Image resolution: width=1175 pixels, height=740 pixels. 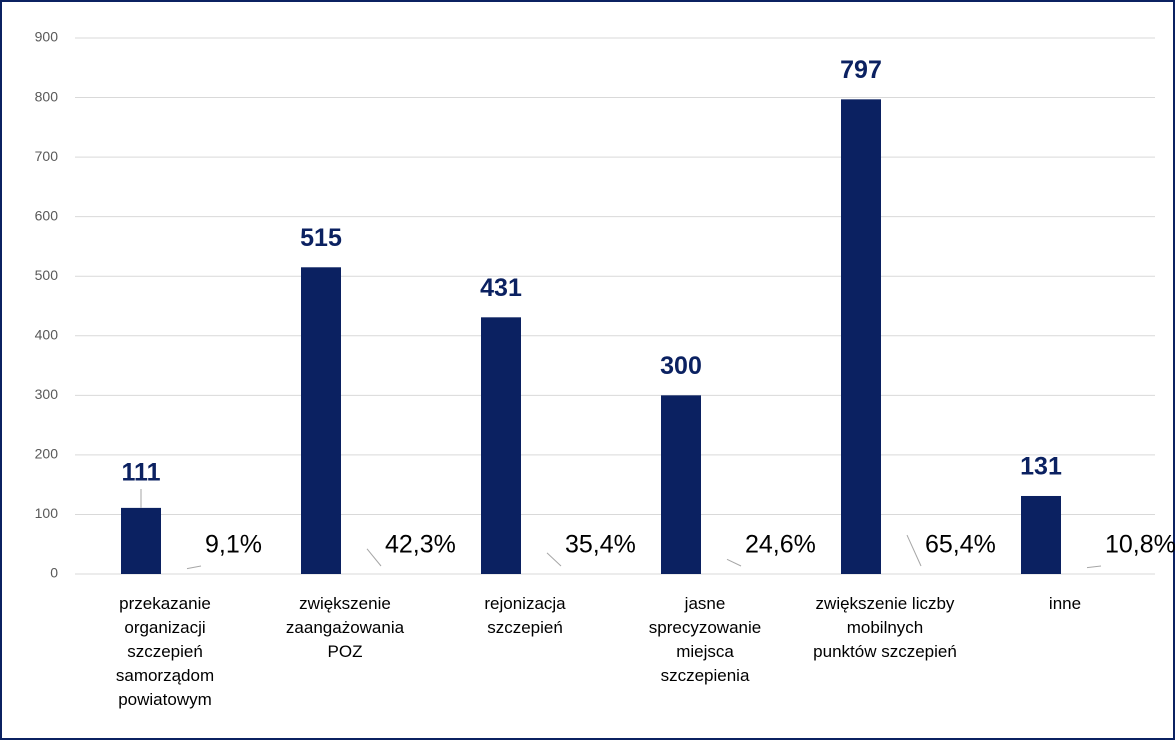 What do you see at coordinates (1065, 603) in the screenshot?
I see `x-tick-label: inne` at bounding box center [1065, 603].